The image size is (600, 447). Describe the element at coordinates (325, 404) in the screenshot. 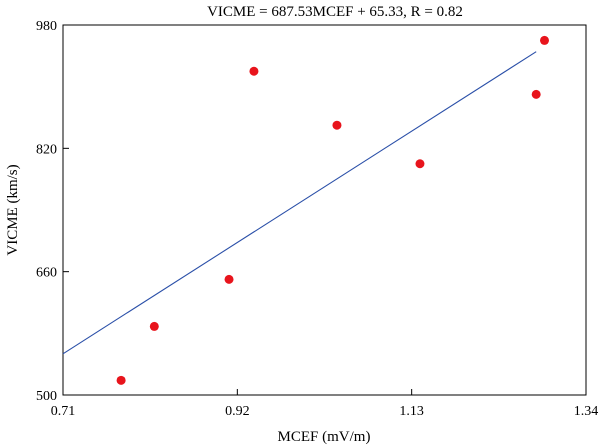

I see `x-axis: 0.71 0.92 1.13 1.34` at that location.